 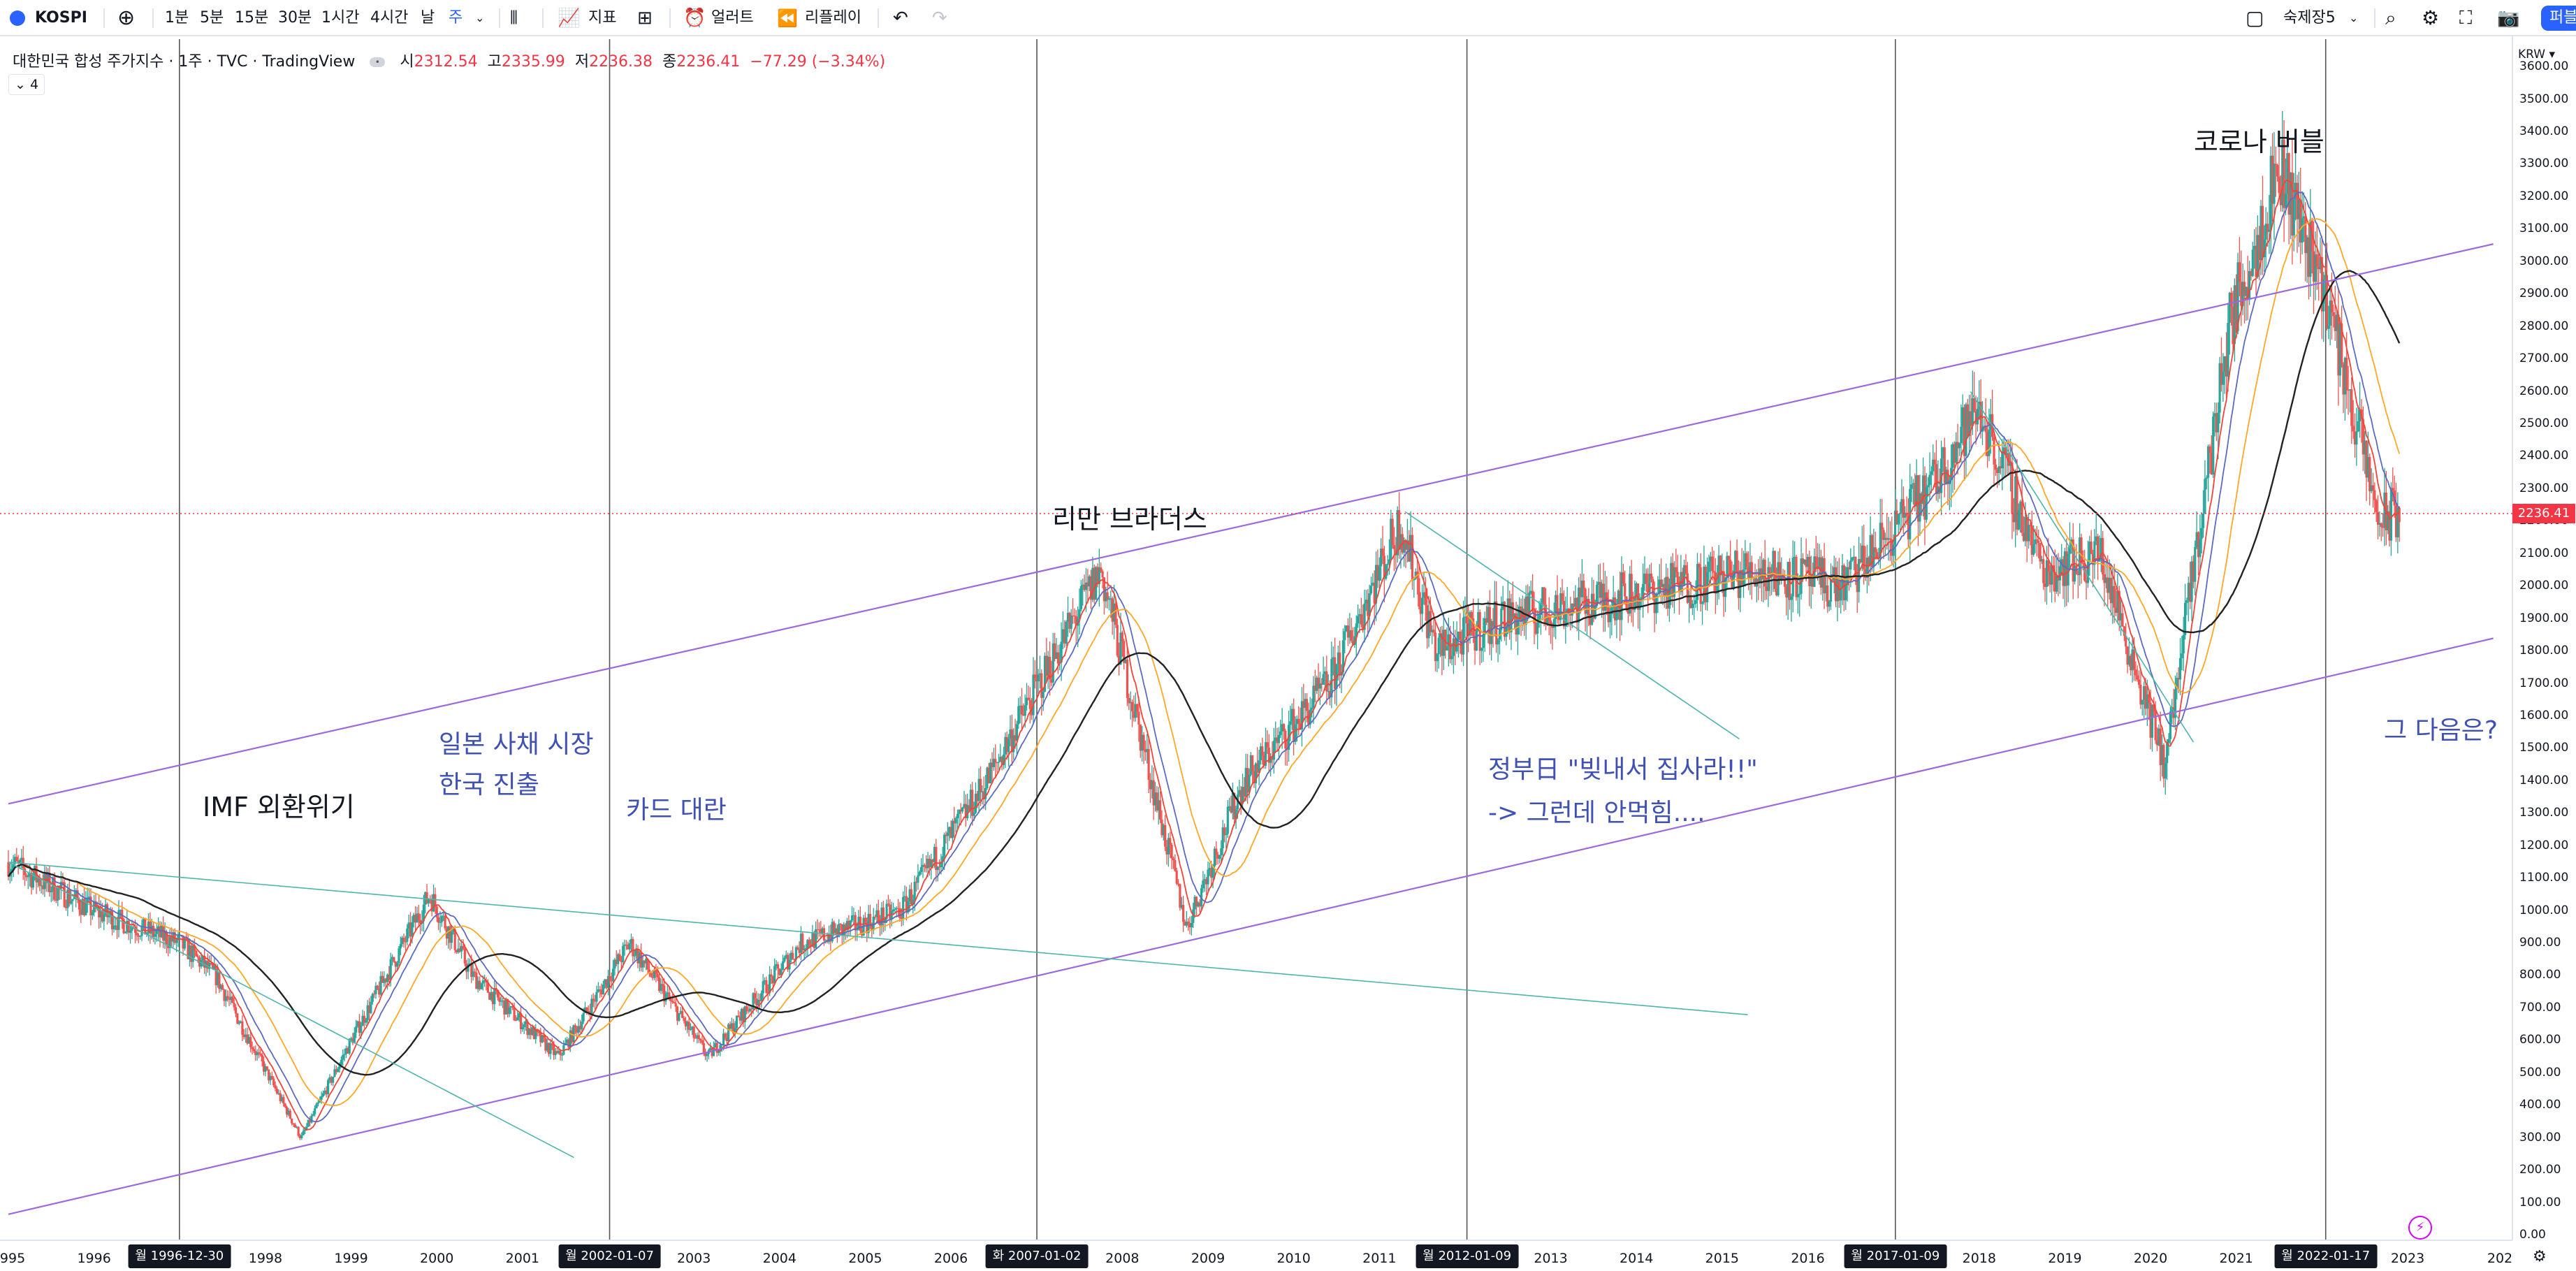 What do you see at coordinates (2420, 1228) in the screenshot?
I see `lightning-icon: ⚡` at bounding box center [2420, 1228].